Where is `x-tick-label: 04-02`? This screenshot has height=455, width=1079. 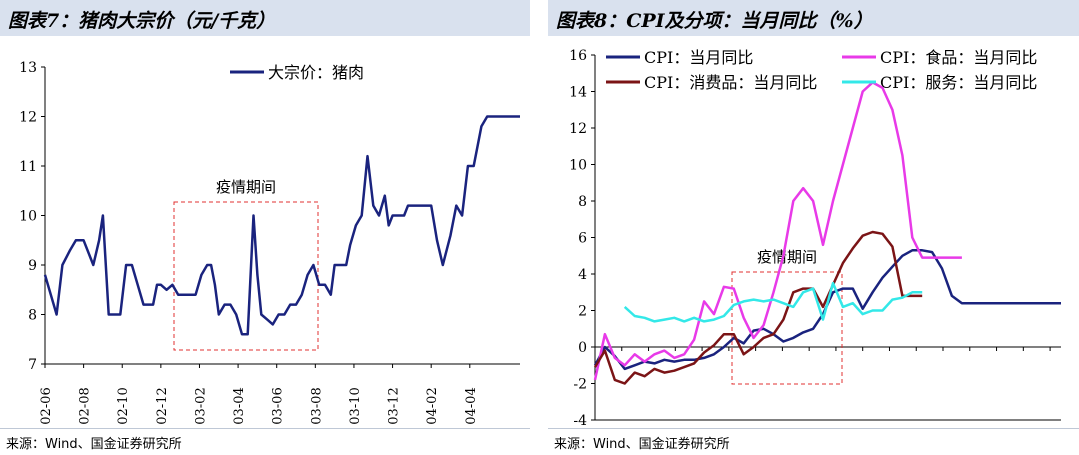
x-tick-label: 04-02 is located at coordinates (432, 405).